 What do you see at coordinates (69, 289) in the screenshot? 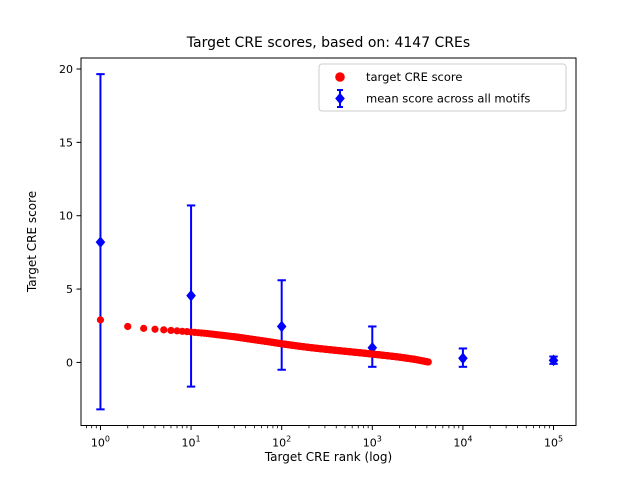
I see `y-tick-label: 5` at bounding box center [69, 289].